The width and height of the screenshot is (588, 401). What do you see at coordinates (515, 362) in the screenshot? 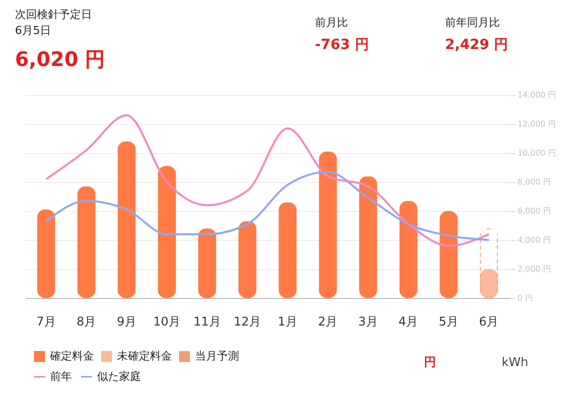
I see `text: kWh` at bounding box center [515, 362].